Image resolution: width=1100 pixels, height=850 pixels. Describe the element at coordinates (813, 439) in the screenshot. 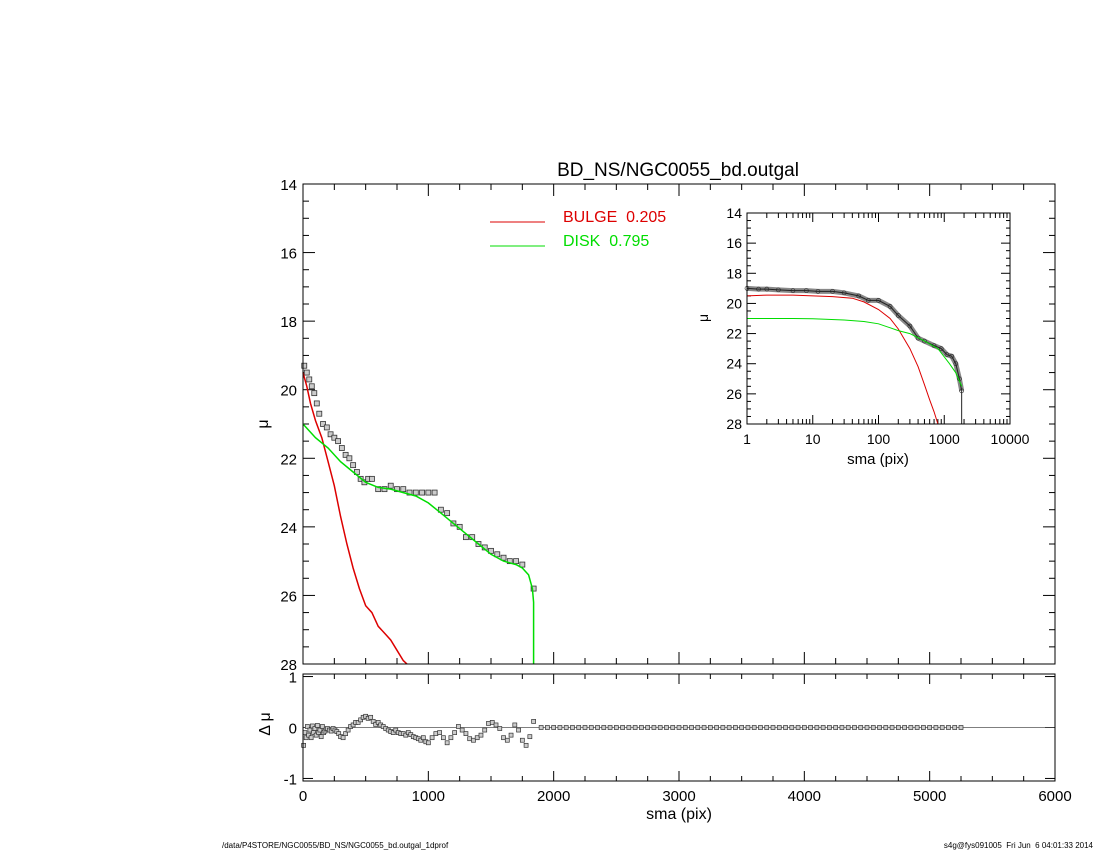

I see `inset-x-tick-label: 10` at that location.